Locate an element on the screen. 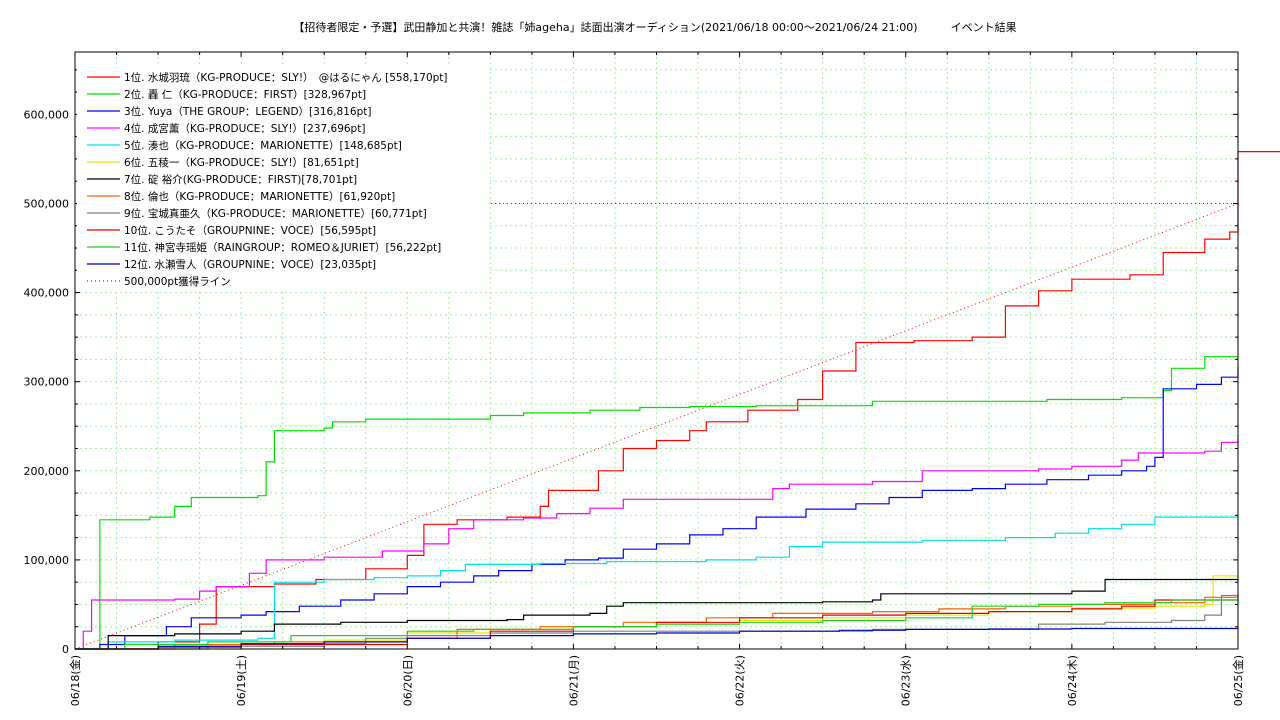  y-tick-label: 400,000 is located at coordinates (47, 293).